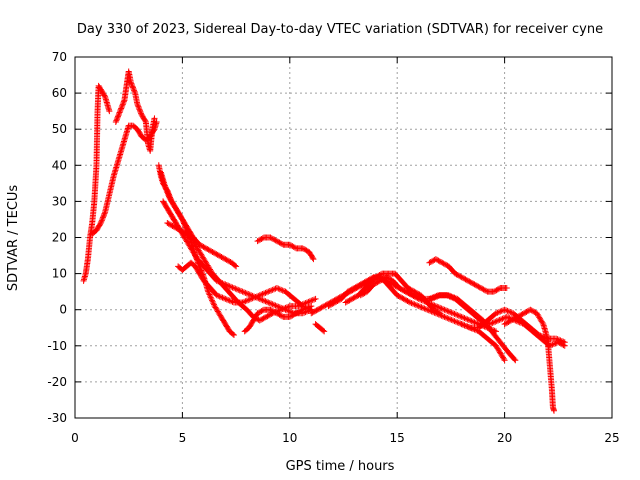  Describe the element at coordinates (340, 466) in the screenshot. I see `x-axis-title: GPS time / hours` at that location.